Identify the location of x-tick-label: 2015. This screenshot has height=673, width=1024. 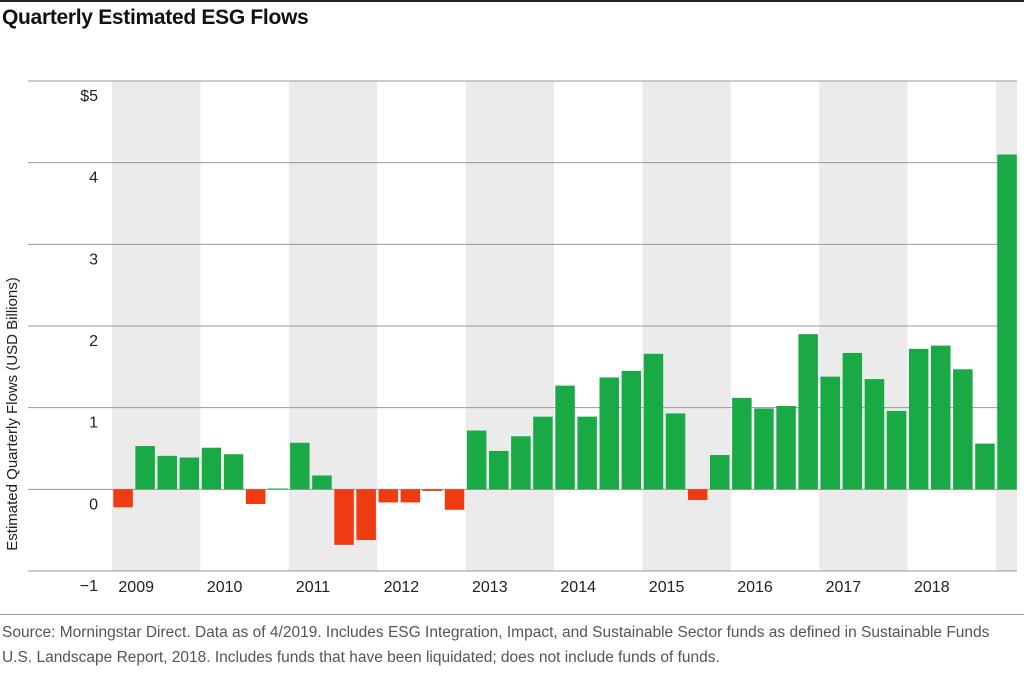
(667, 587).